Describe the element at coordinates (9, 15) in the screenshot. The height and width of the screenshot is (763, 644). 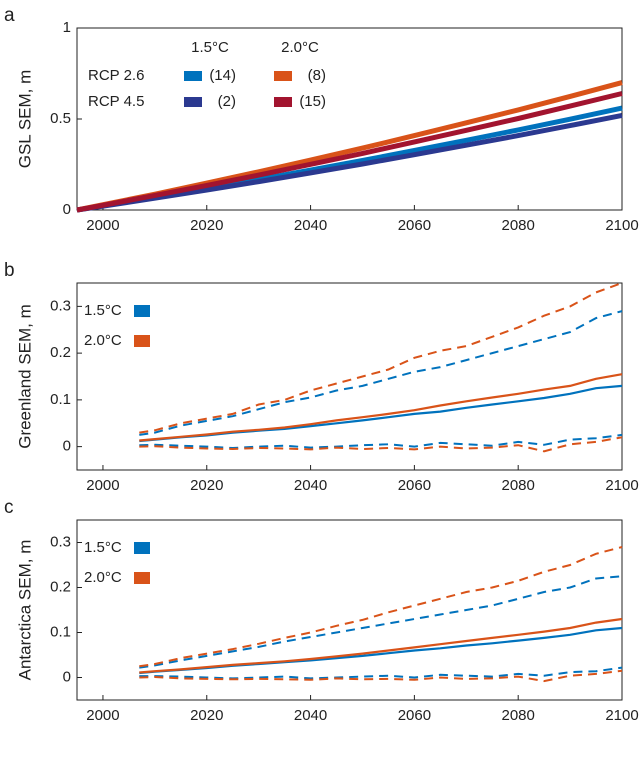
I see `panel-label: a` at that location.